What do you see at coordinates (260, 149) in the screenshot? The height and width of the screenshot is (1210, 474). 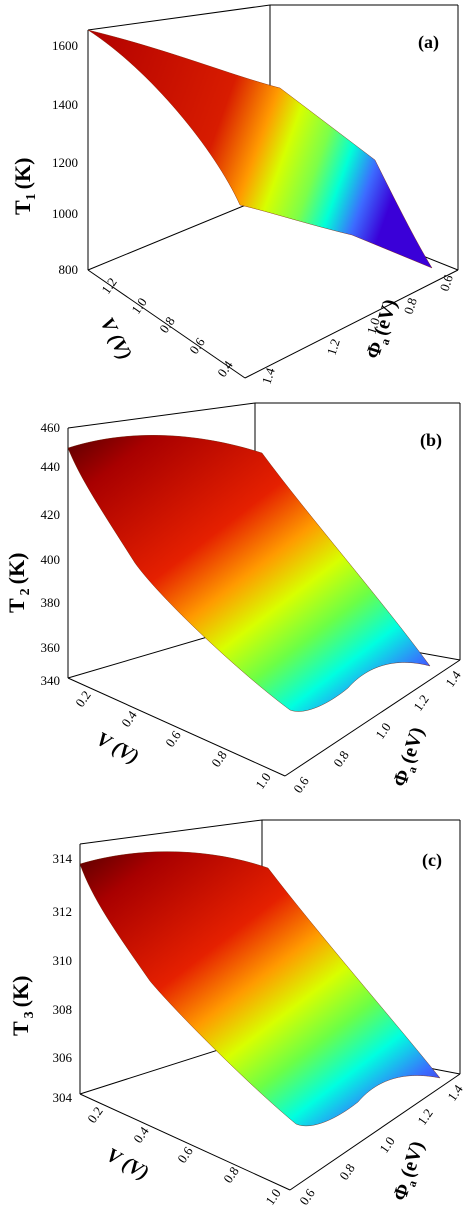 I see `surface-a` at bounding box center [260, 149].